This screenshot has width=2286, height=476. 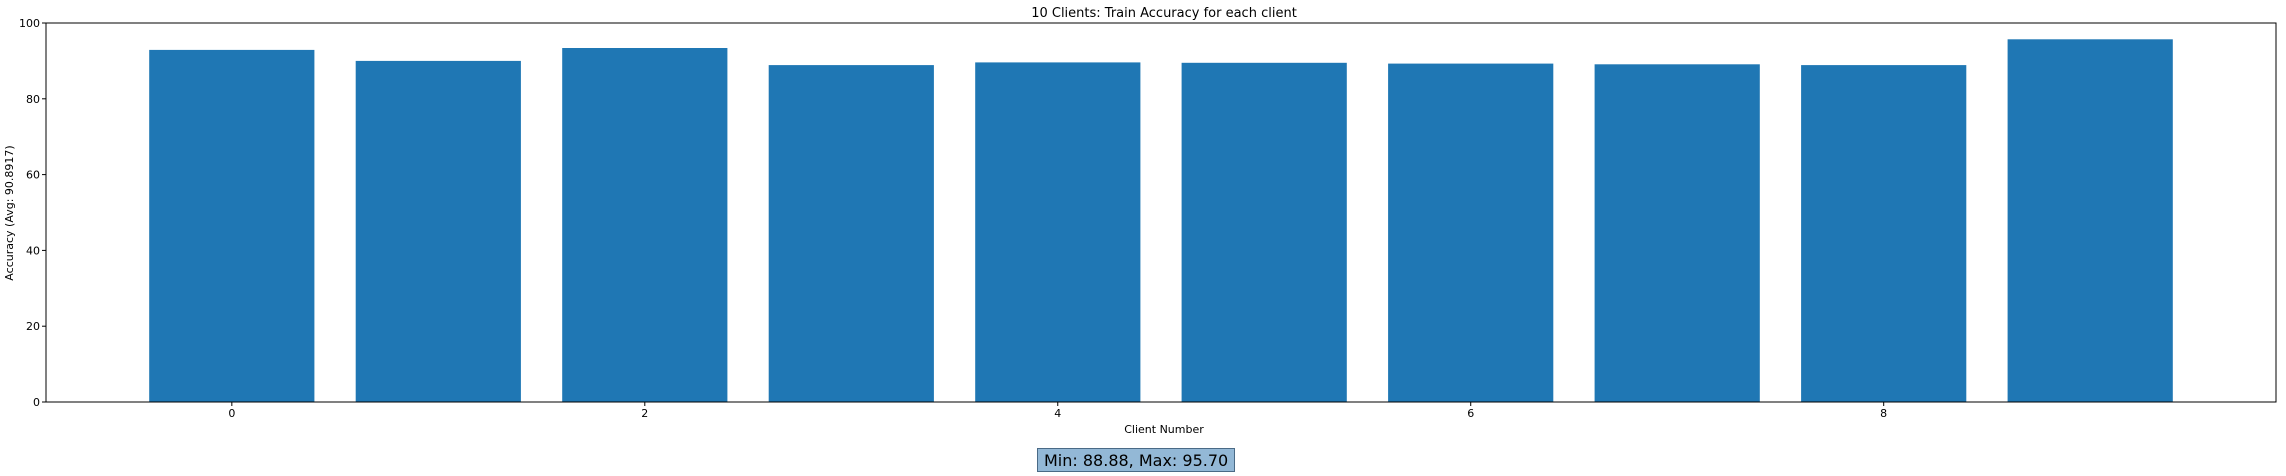 I want to click on y-tick-label: 60, so click(x=33, y=175).